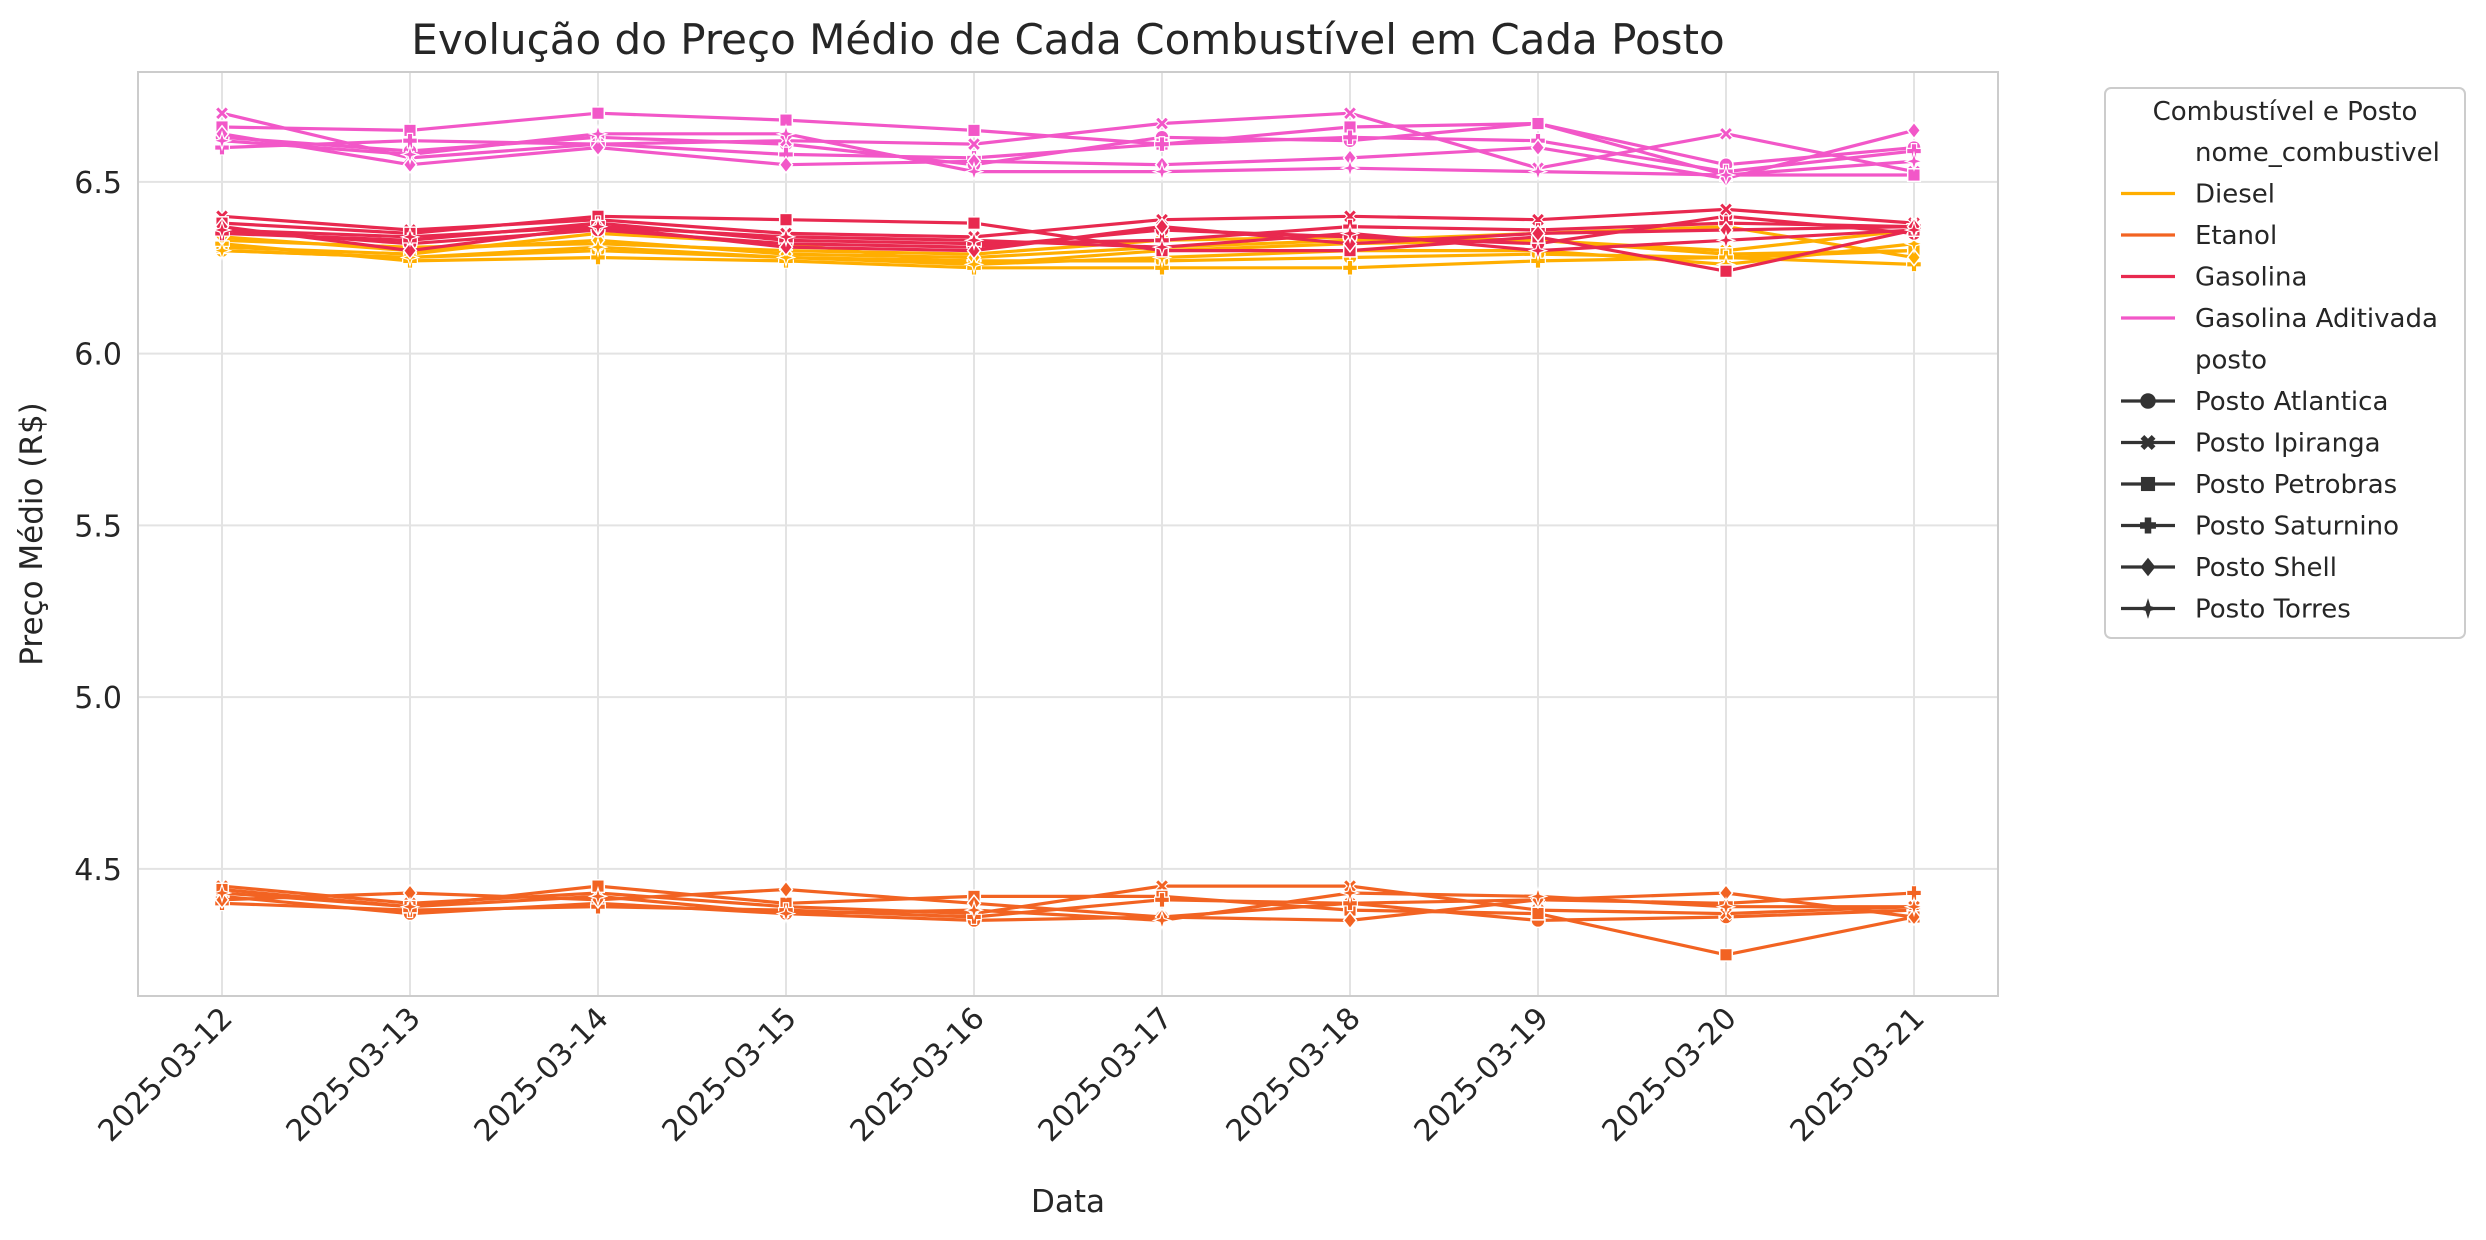 This screenshot has height=1240, width=2486. Describe the element at coordinates (2273, 610) in the screenshot. I see `legend-entry-posto: Posto Torres` at that location.